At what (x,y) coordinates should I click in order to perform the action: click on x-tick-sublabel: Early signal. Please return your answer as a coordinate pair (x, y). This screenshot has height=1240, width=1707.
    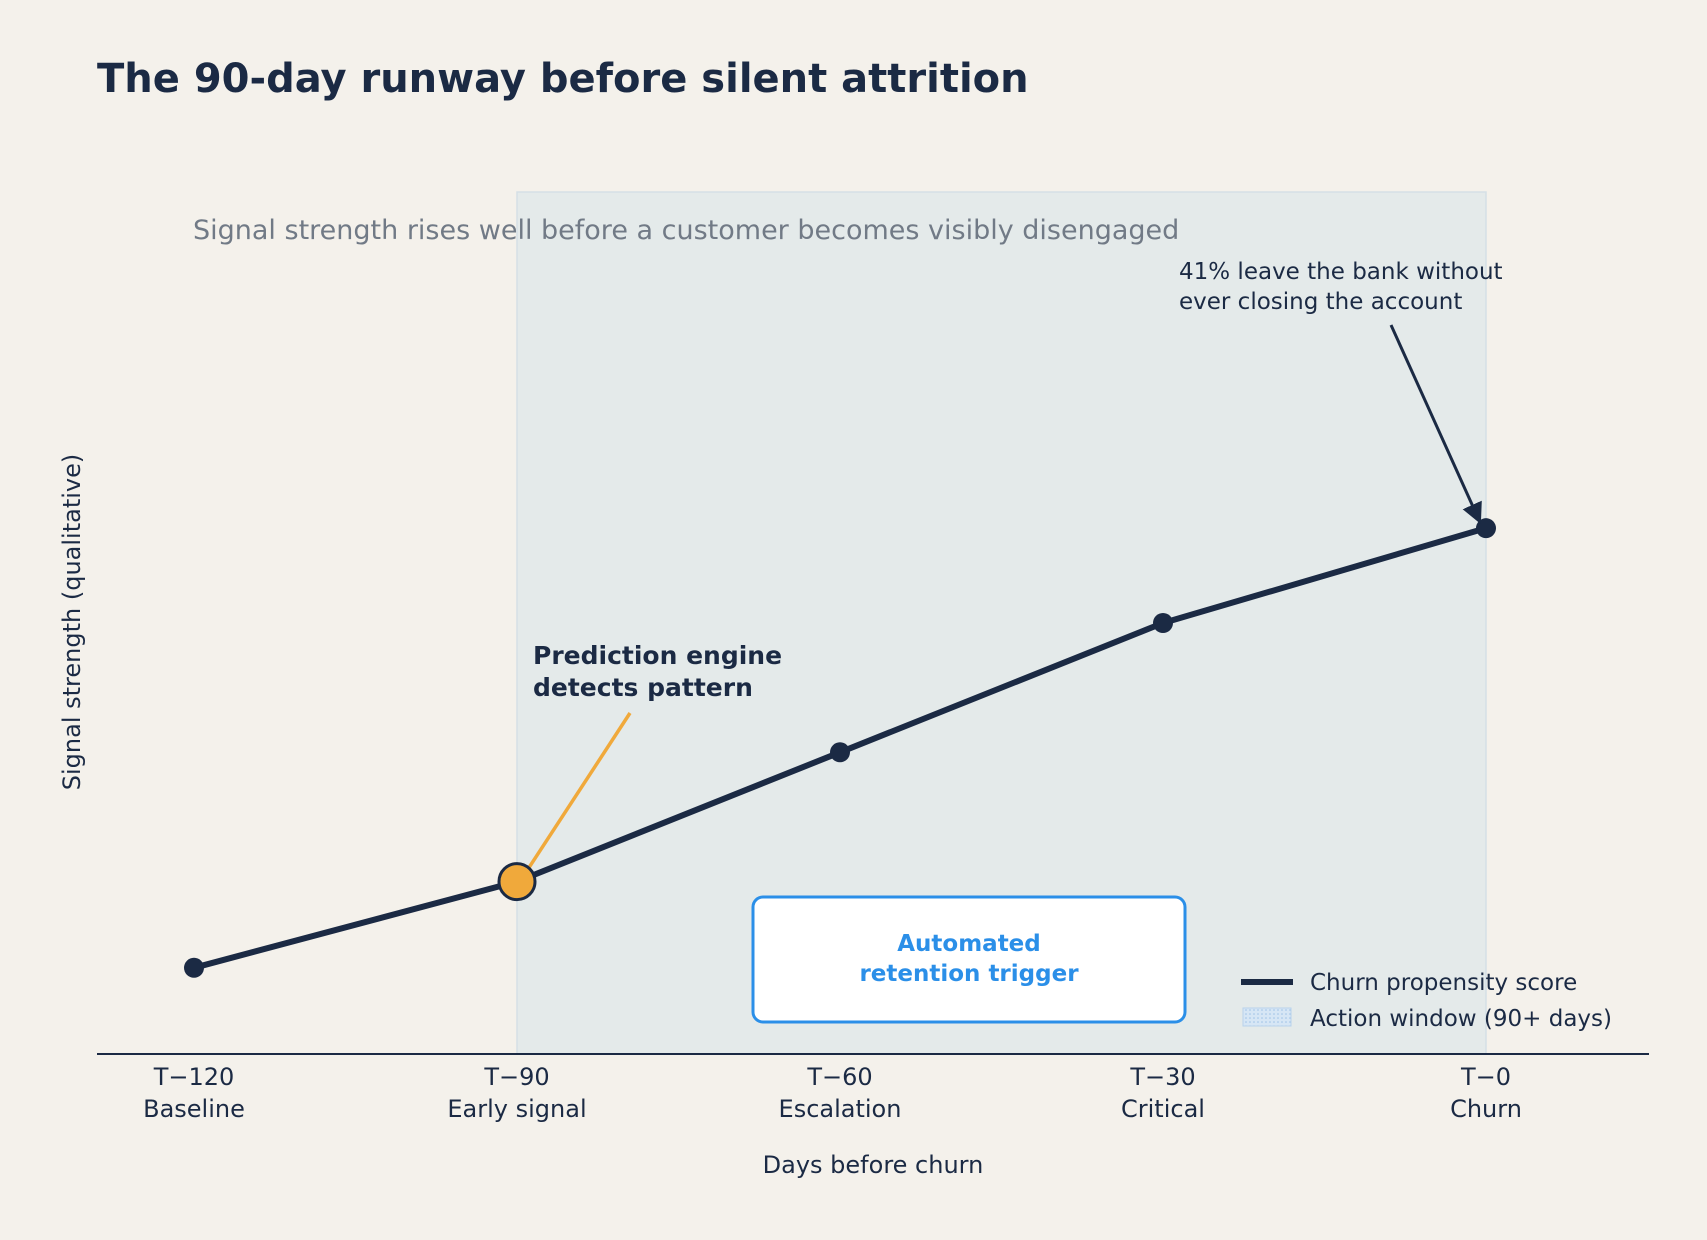
    Looking at the image, I should click on (516, 1109).